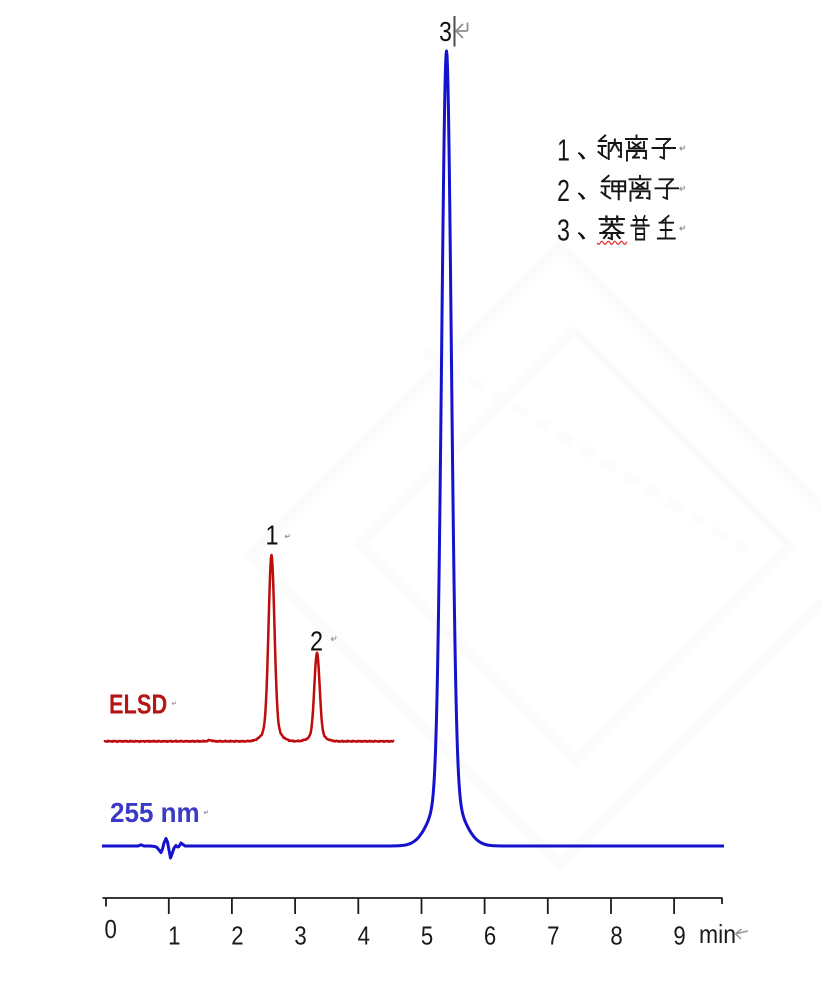 This screenshot has height=996, width=821. Describe the element at coordinates (111, 930) in the screenshot. I see `svg-text: 0` at that location.